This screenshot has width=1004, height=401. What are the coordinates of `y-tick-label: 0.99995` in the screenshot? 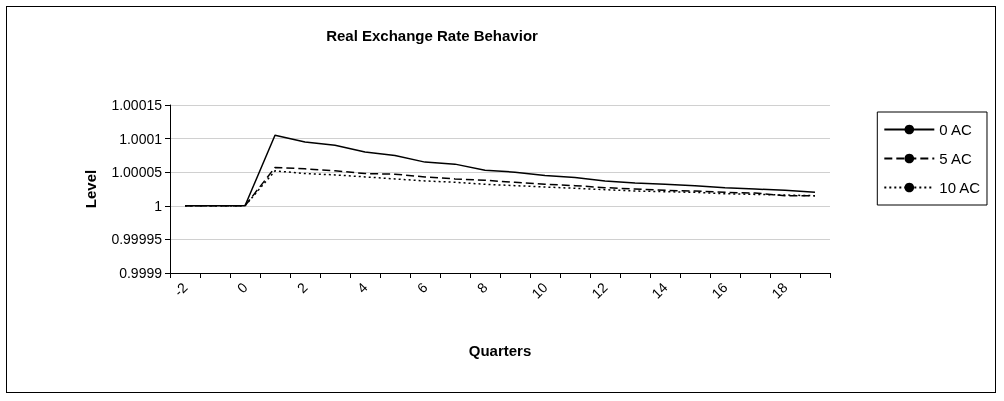 It's located at (137, 239).